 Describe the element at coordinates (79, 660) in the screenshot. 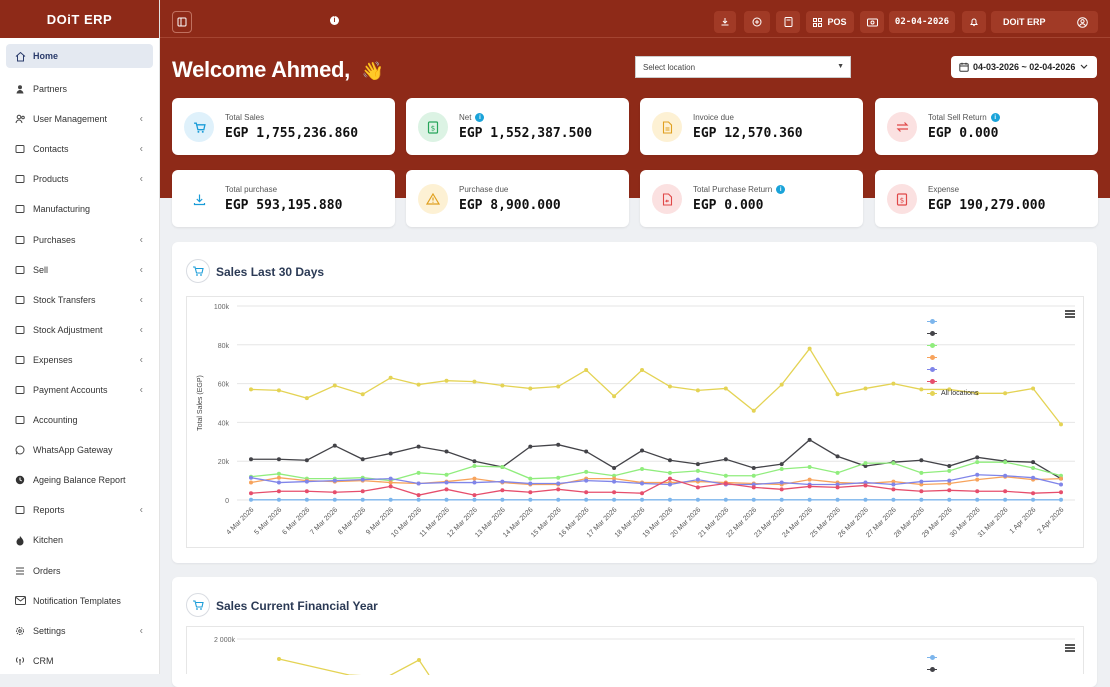

I see `sidebar-item-crm: CRM` at that location.